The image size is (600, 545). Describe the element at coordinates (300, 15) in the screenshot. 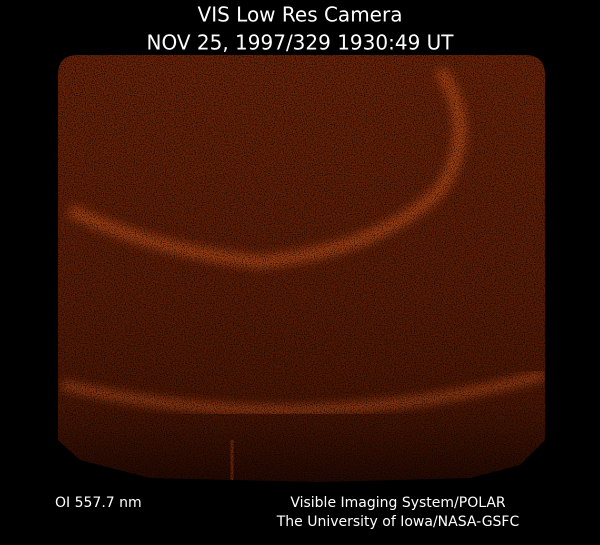

I see `title: VIS Low Res Camera` at that location.